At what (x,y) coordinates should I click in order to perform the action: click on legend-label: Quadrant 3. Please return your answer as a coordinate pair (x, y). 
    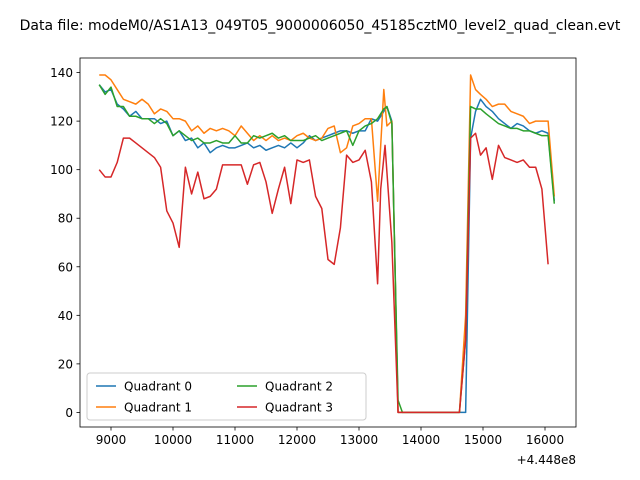
    Looking at the image, I should click on (299, 408).